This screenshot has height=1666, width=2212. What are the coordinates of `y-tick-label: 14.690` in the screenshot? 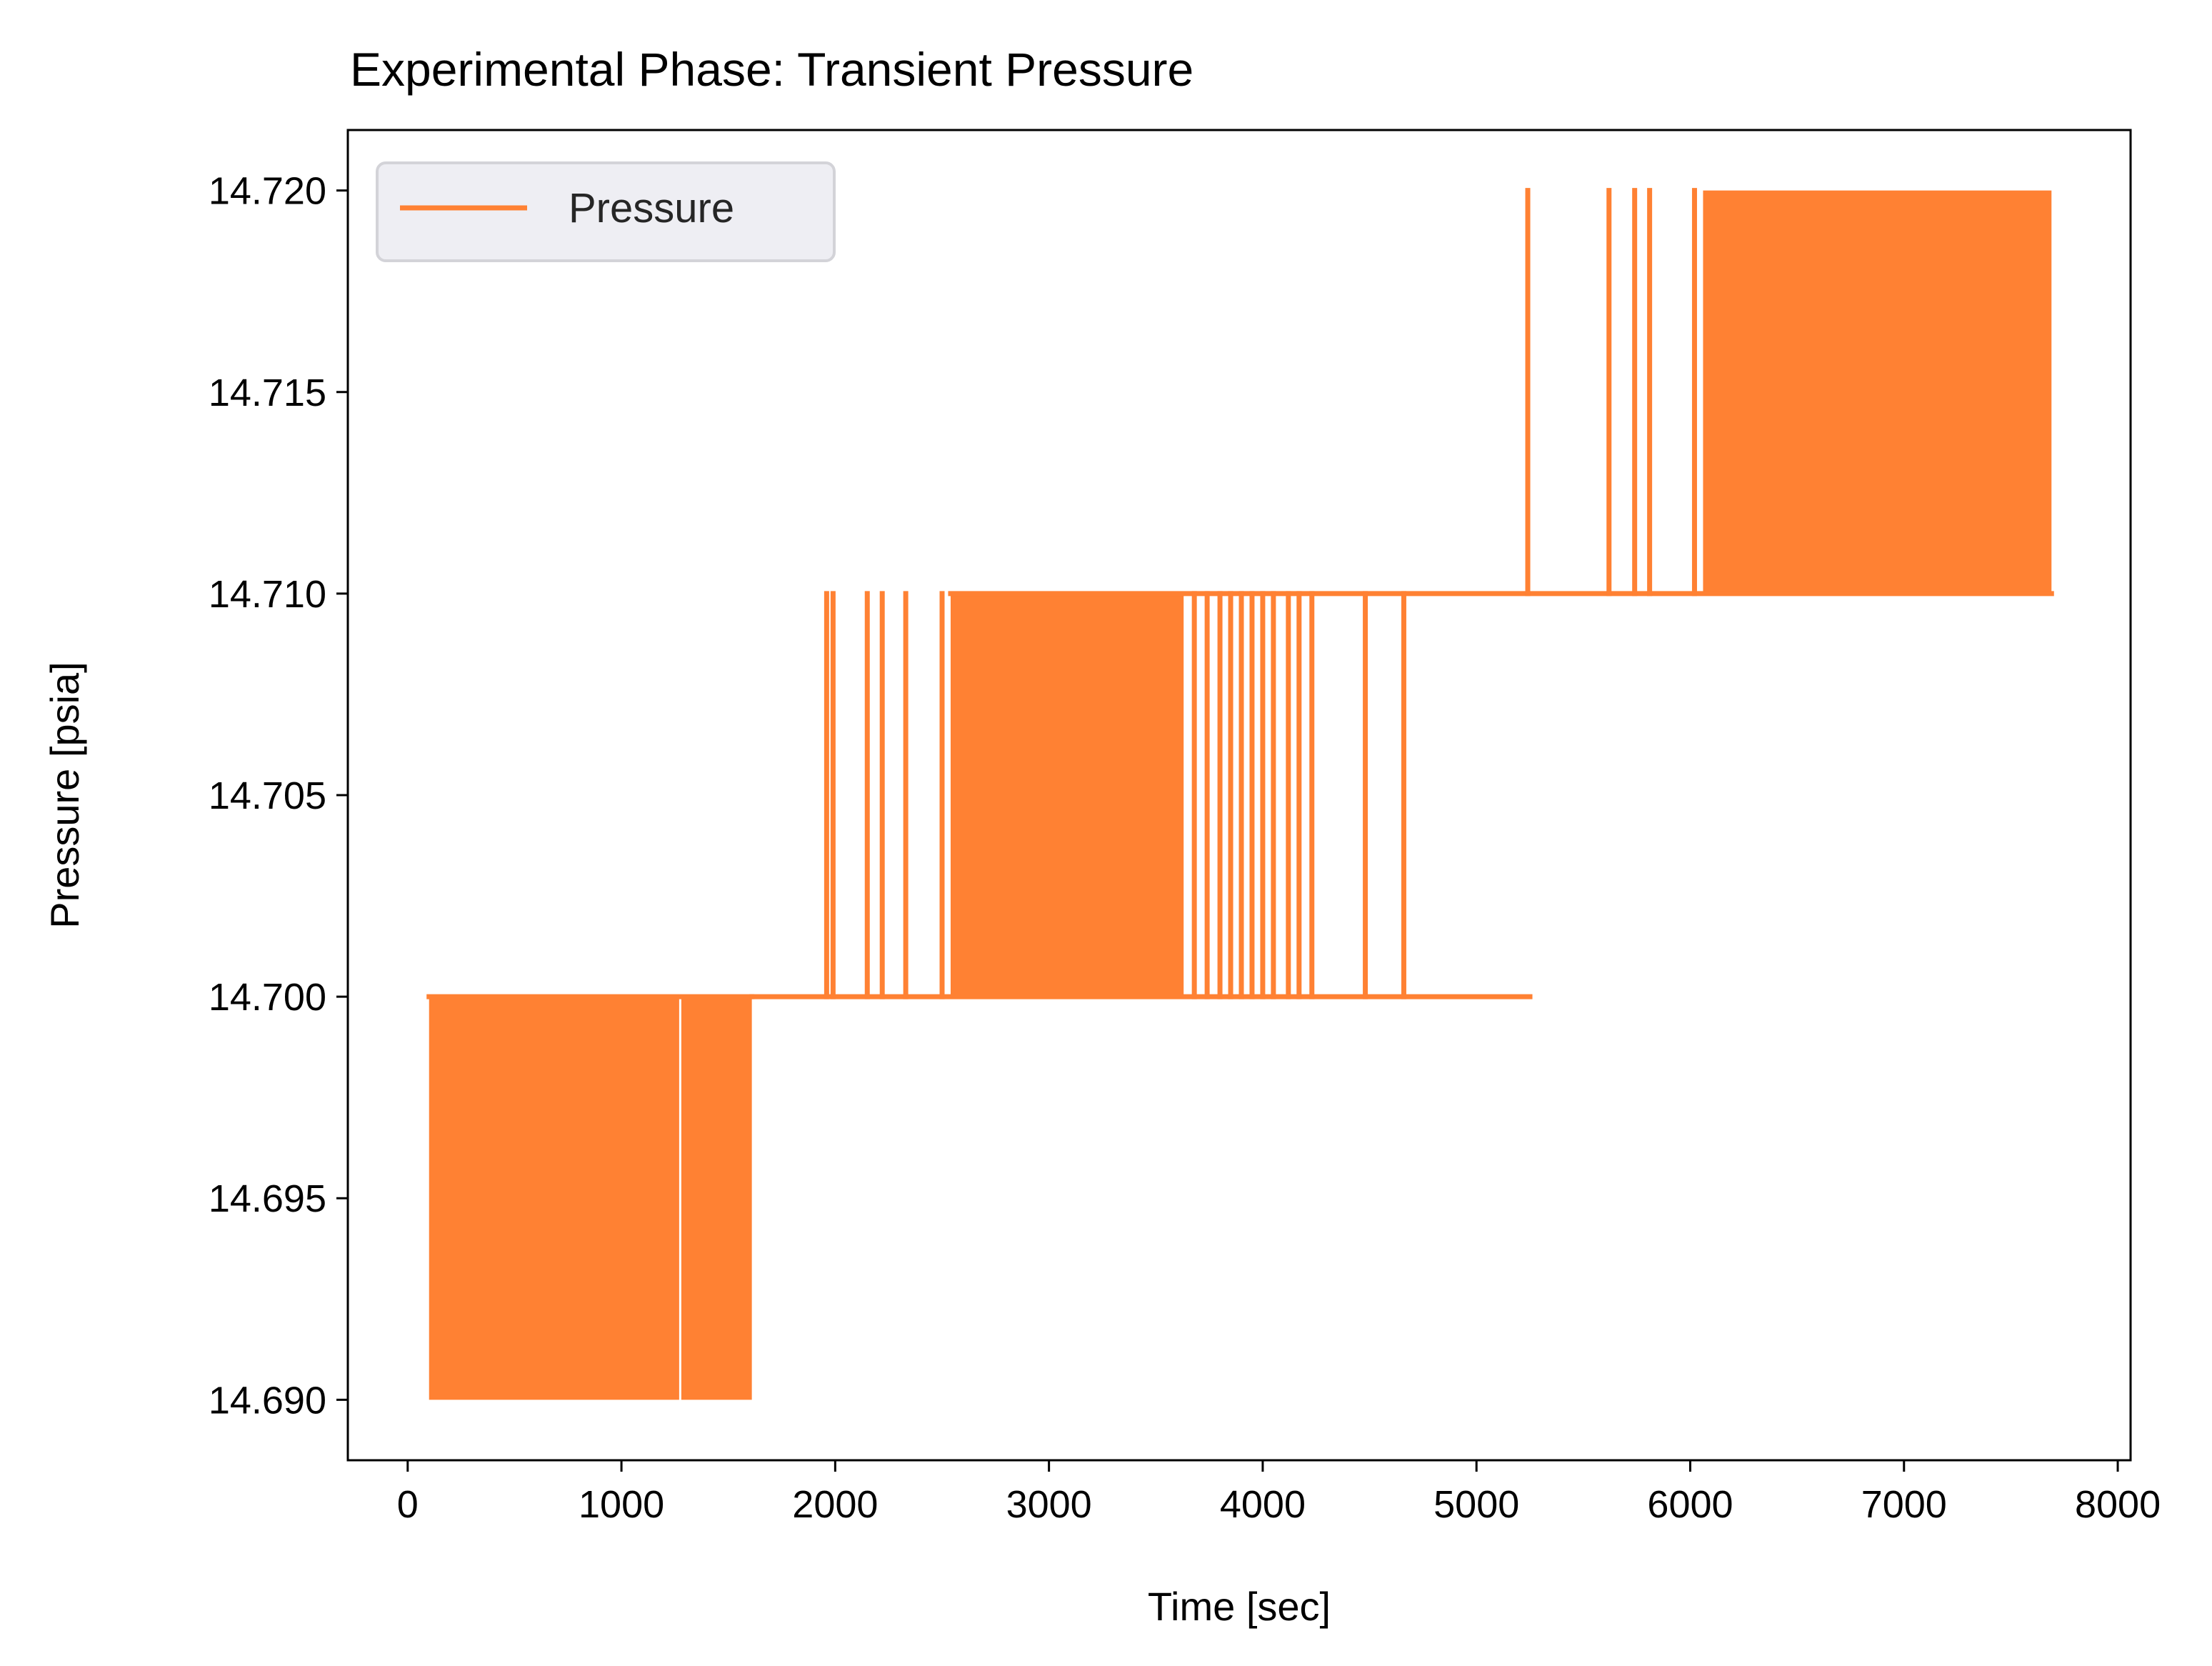 It's located at (267, 1400).